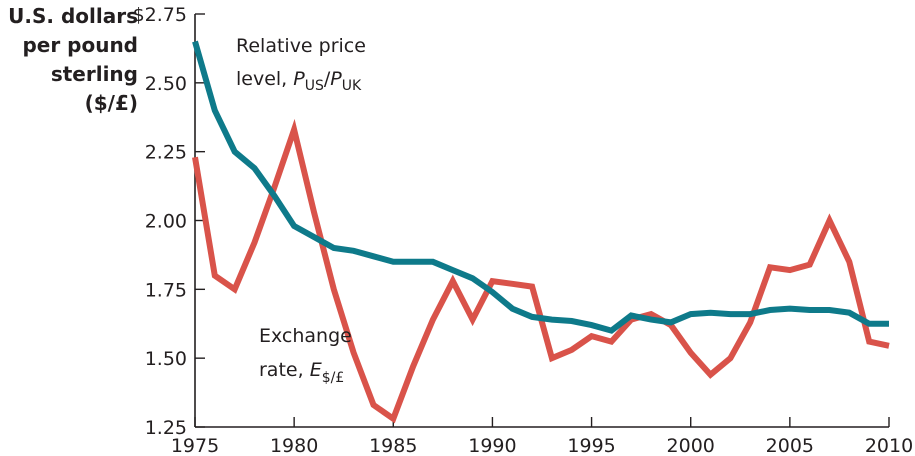  Describe the element at coordinates (305, 336) in the screenshot. I see `series-label-exchange-rate-line-1: Exchange` at that location.